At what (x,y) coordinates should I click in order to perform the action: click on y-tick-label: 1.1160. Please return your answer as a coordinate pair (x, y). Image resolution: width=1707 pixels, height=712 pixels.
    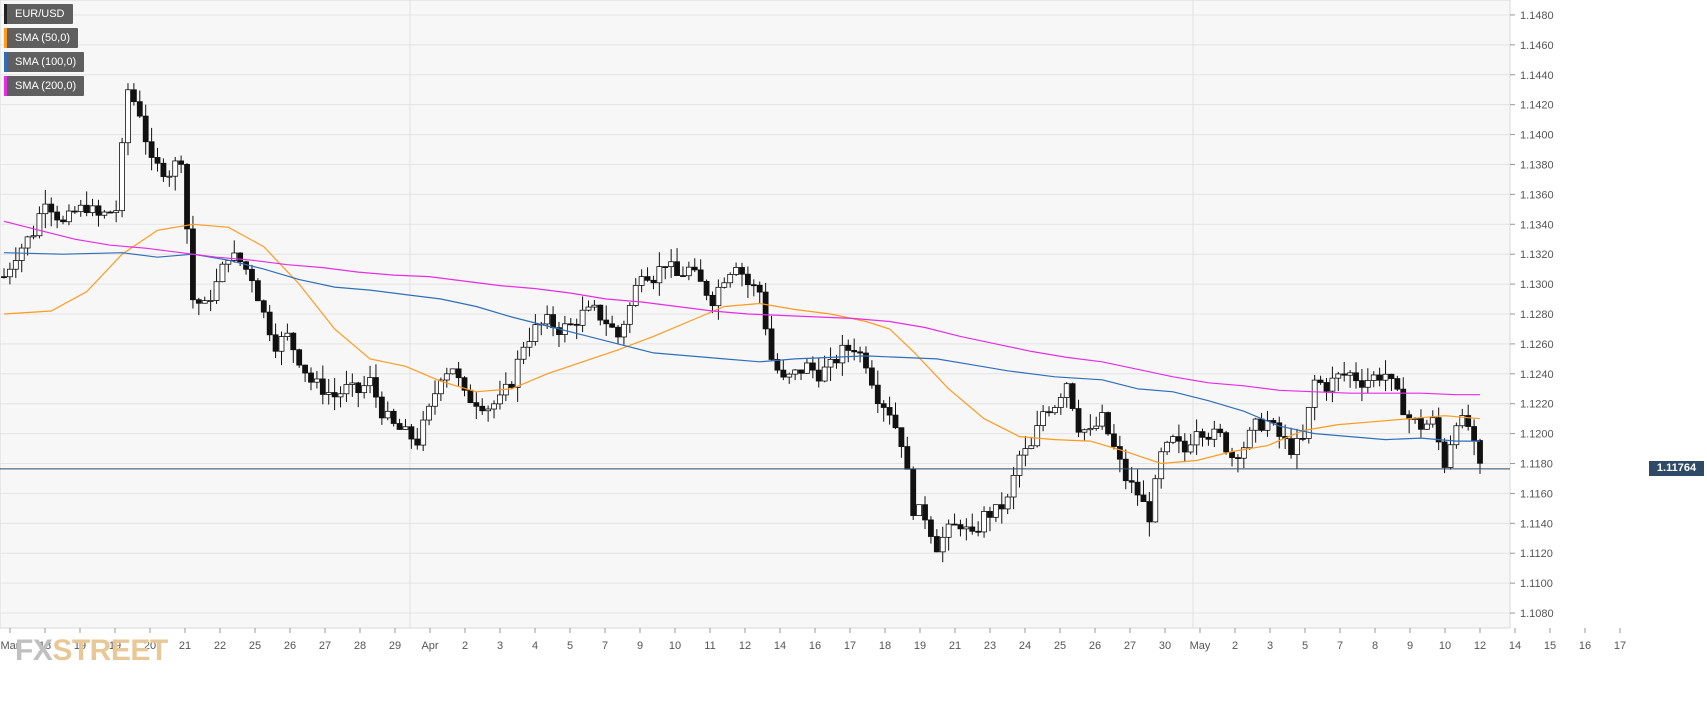
    Looking at the image, I should click on (1536, 494).